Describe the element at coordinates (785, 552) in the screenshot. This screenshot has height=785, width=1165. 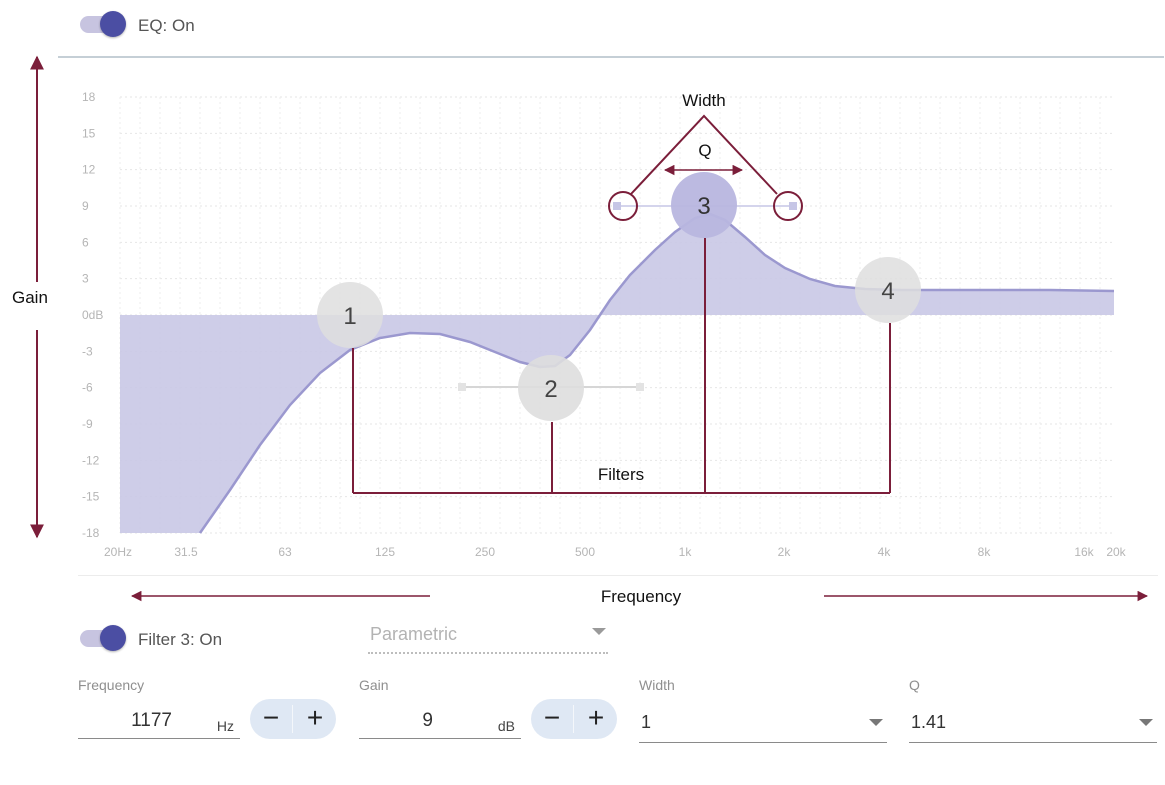
I see `x-tick-label: 2k` at that location.